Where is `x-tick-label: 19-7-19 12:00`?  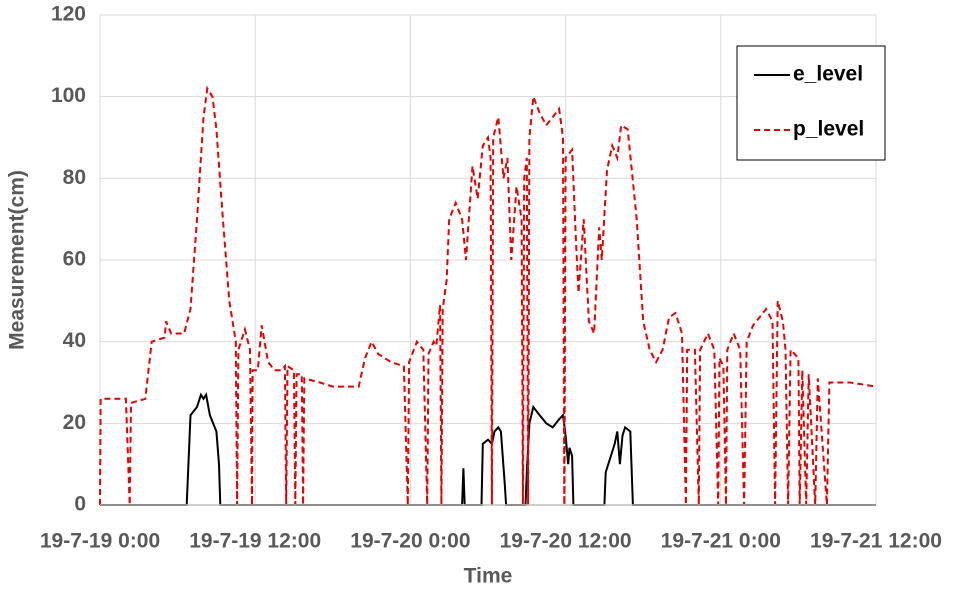
x-tick-label: 19-7-19 12:00 is located at coordinates (255, 541).